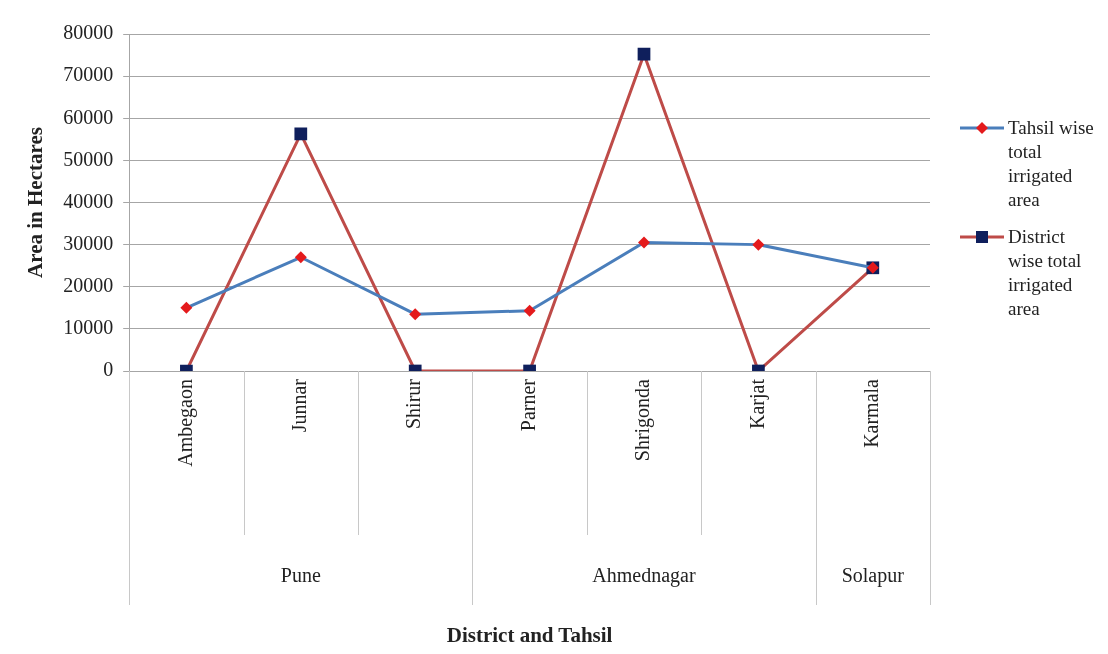 Image resolution: width=1108 pixels, height=654 pixels. Describe the element at coordinates (643, 420) in the screenshot. I see `x-tick-label: Shrigonda` at that location.